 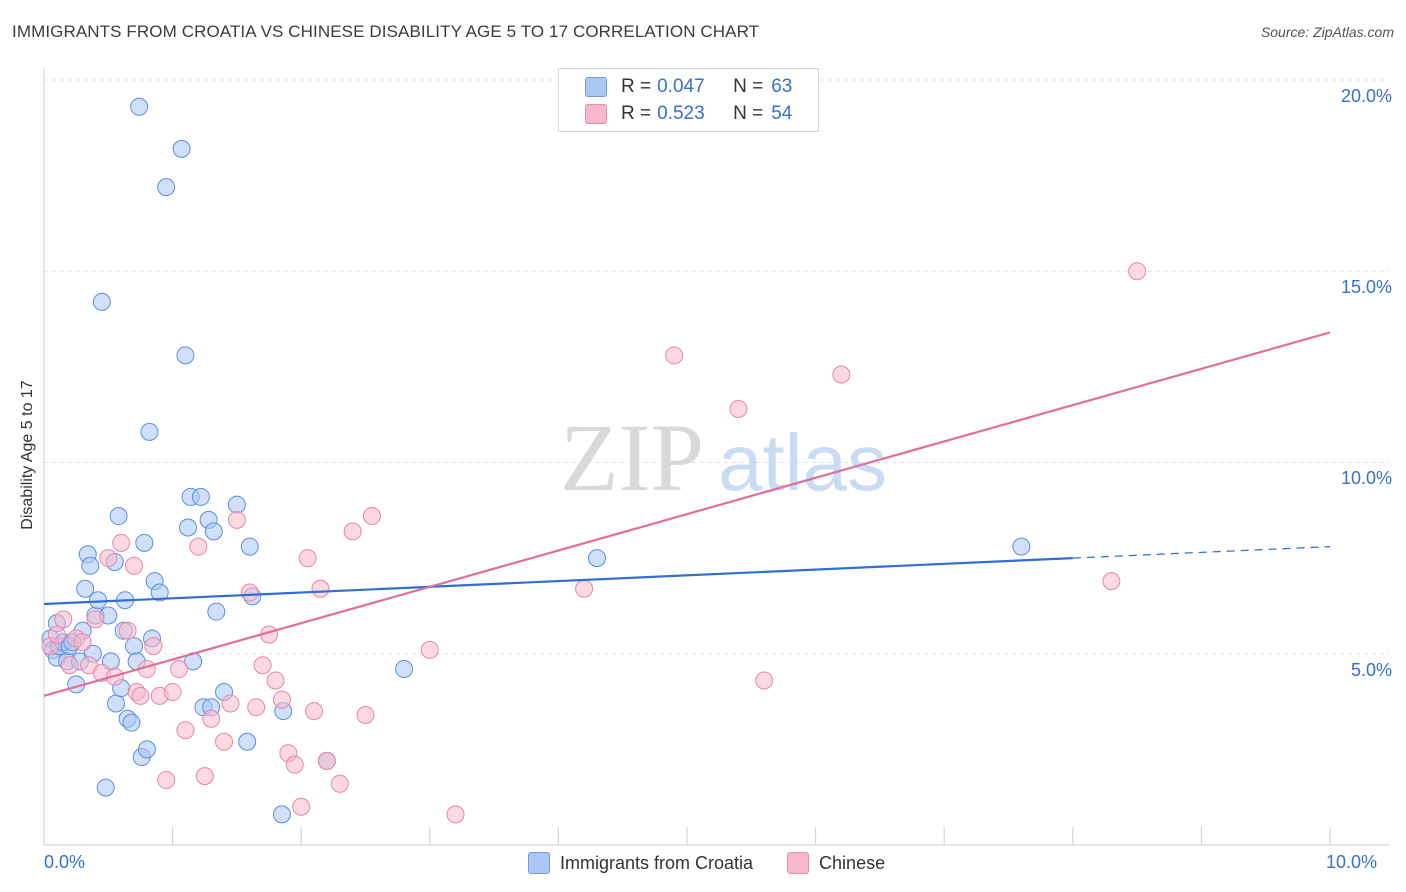 I want to click on legend-item-croatia: Immigrants from Croatia, so click(x=640, y=863).